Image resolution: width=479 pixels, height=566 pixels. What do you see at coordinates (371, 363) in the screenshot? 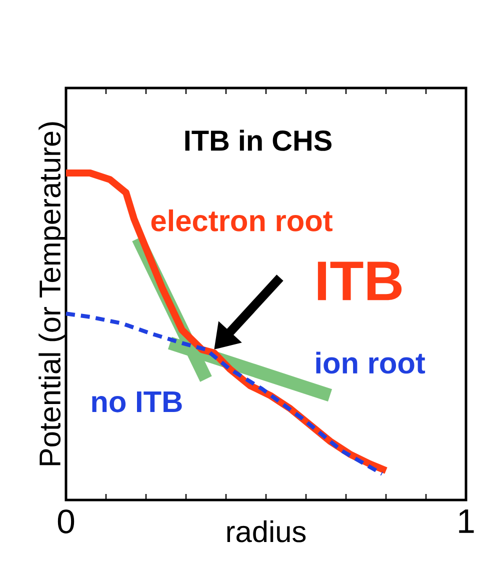
I see `series-label: ion root` at bounding box center [371, 363].